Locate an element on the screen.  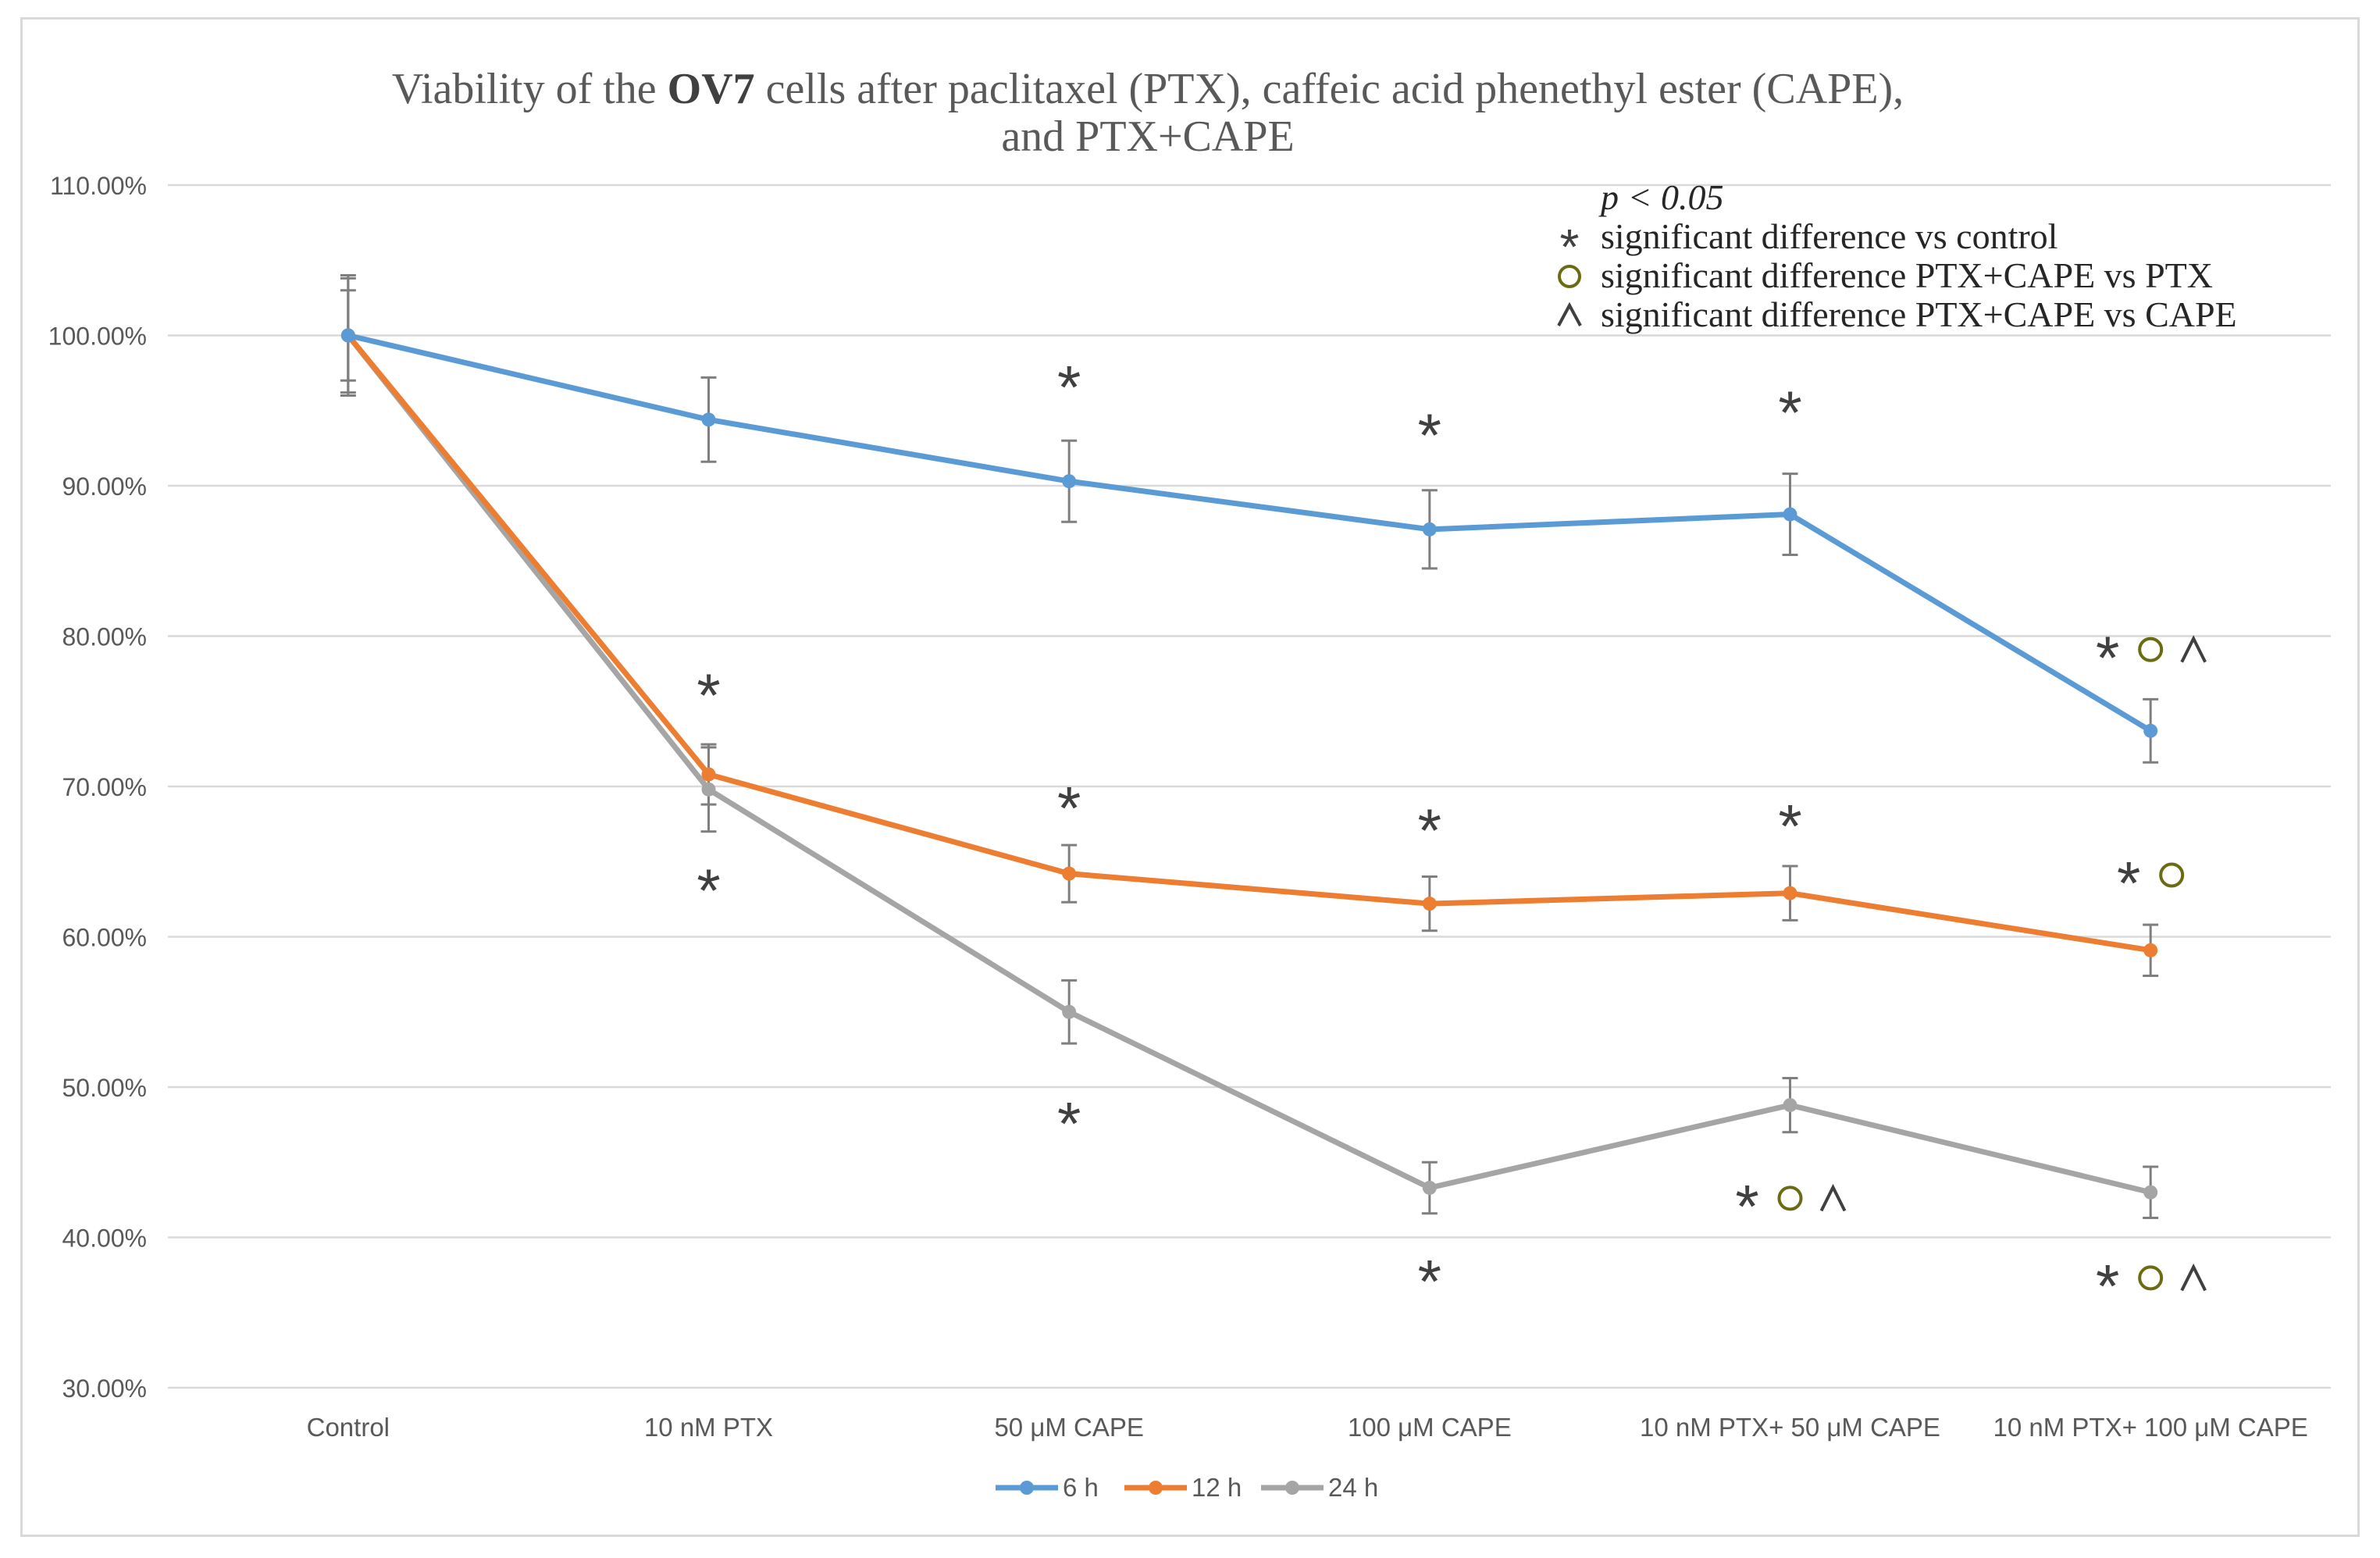
x-category-label: 10 nM PTX+ 50 μM CAPE is located at coordinates (1790, 1427).